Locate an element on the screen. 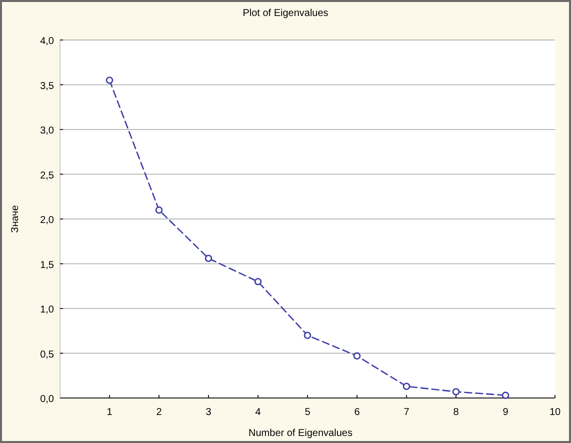  y-tick-label: 2,0 is located at coordinates (47, 220).